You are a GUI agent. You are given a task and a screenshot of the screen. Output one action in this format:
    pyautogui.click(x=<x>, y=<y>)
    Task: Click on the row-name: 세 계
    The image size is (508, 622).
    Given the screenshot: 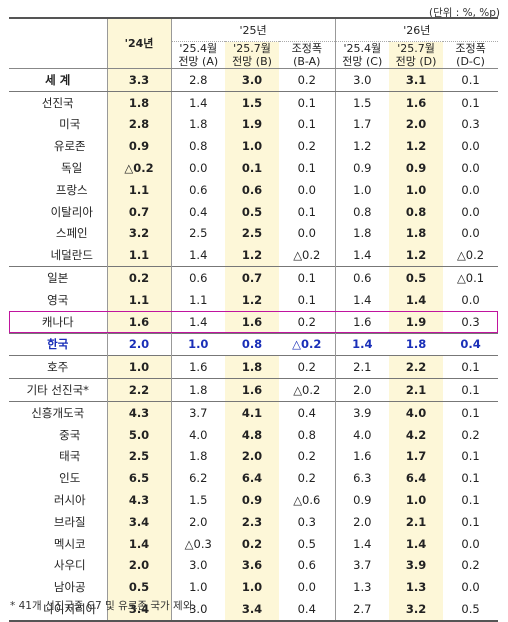 What is the action you would take?
    pyautogui.click(x=58, y=80)
    